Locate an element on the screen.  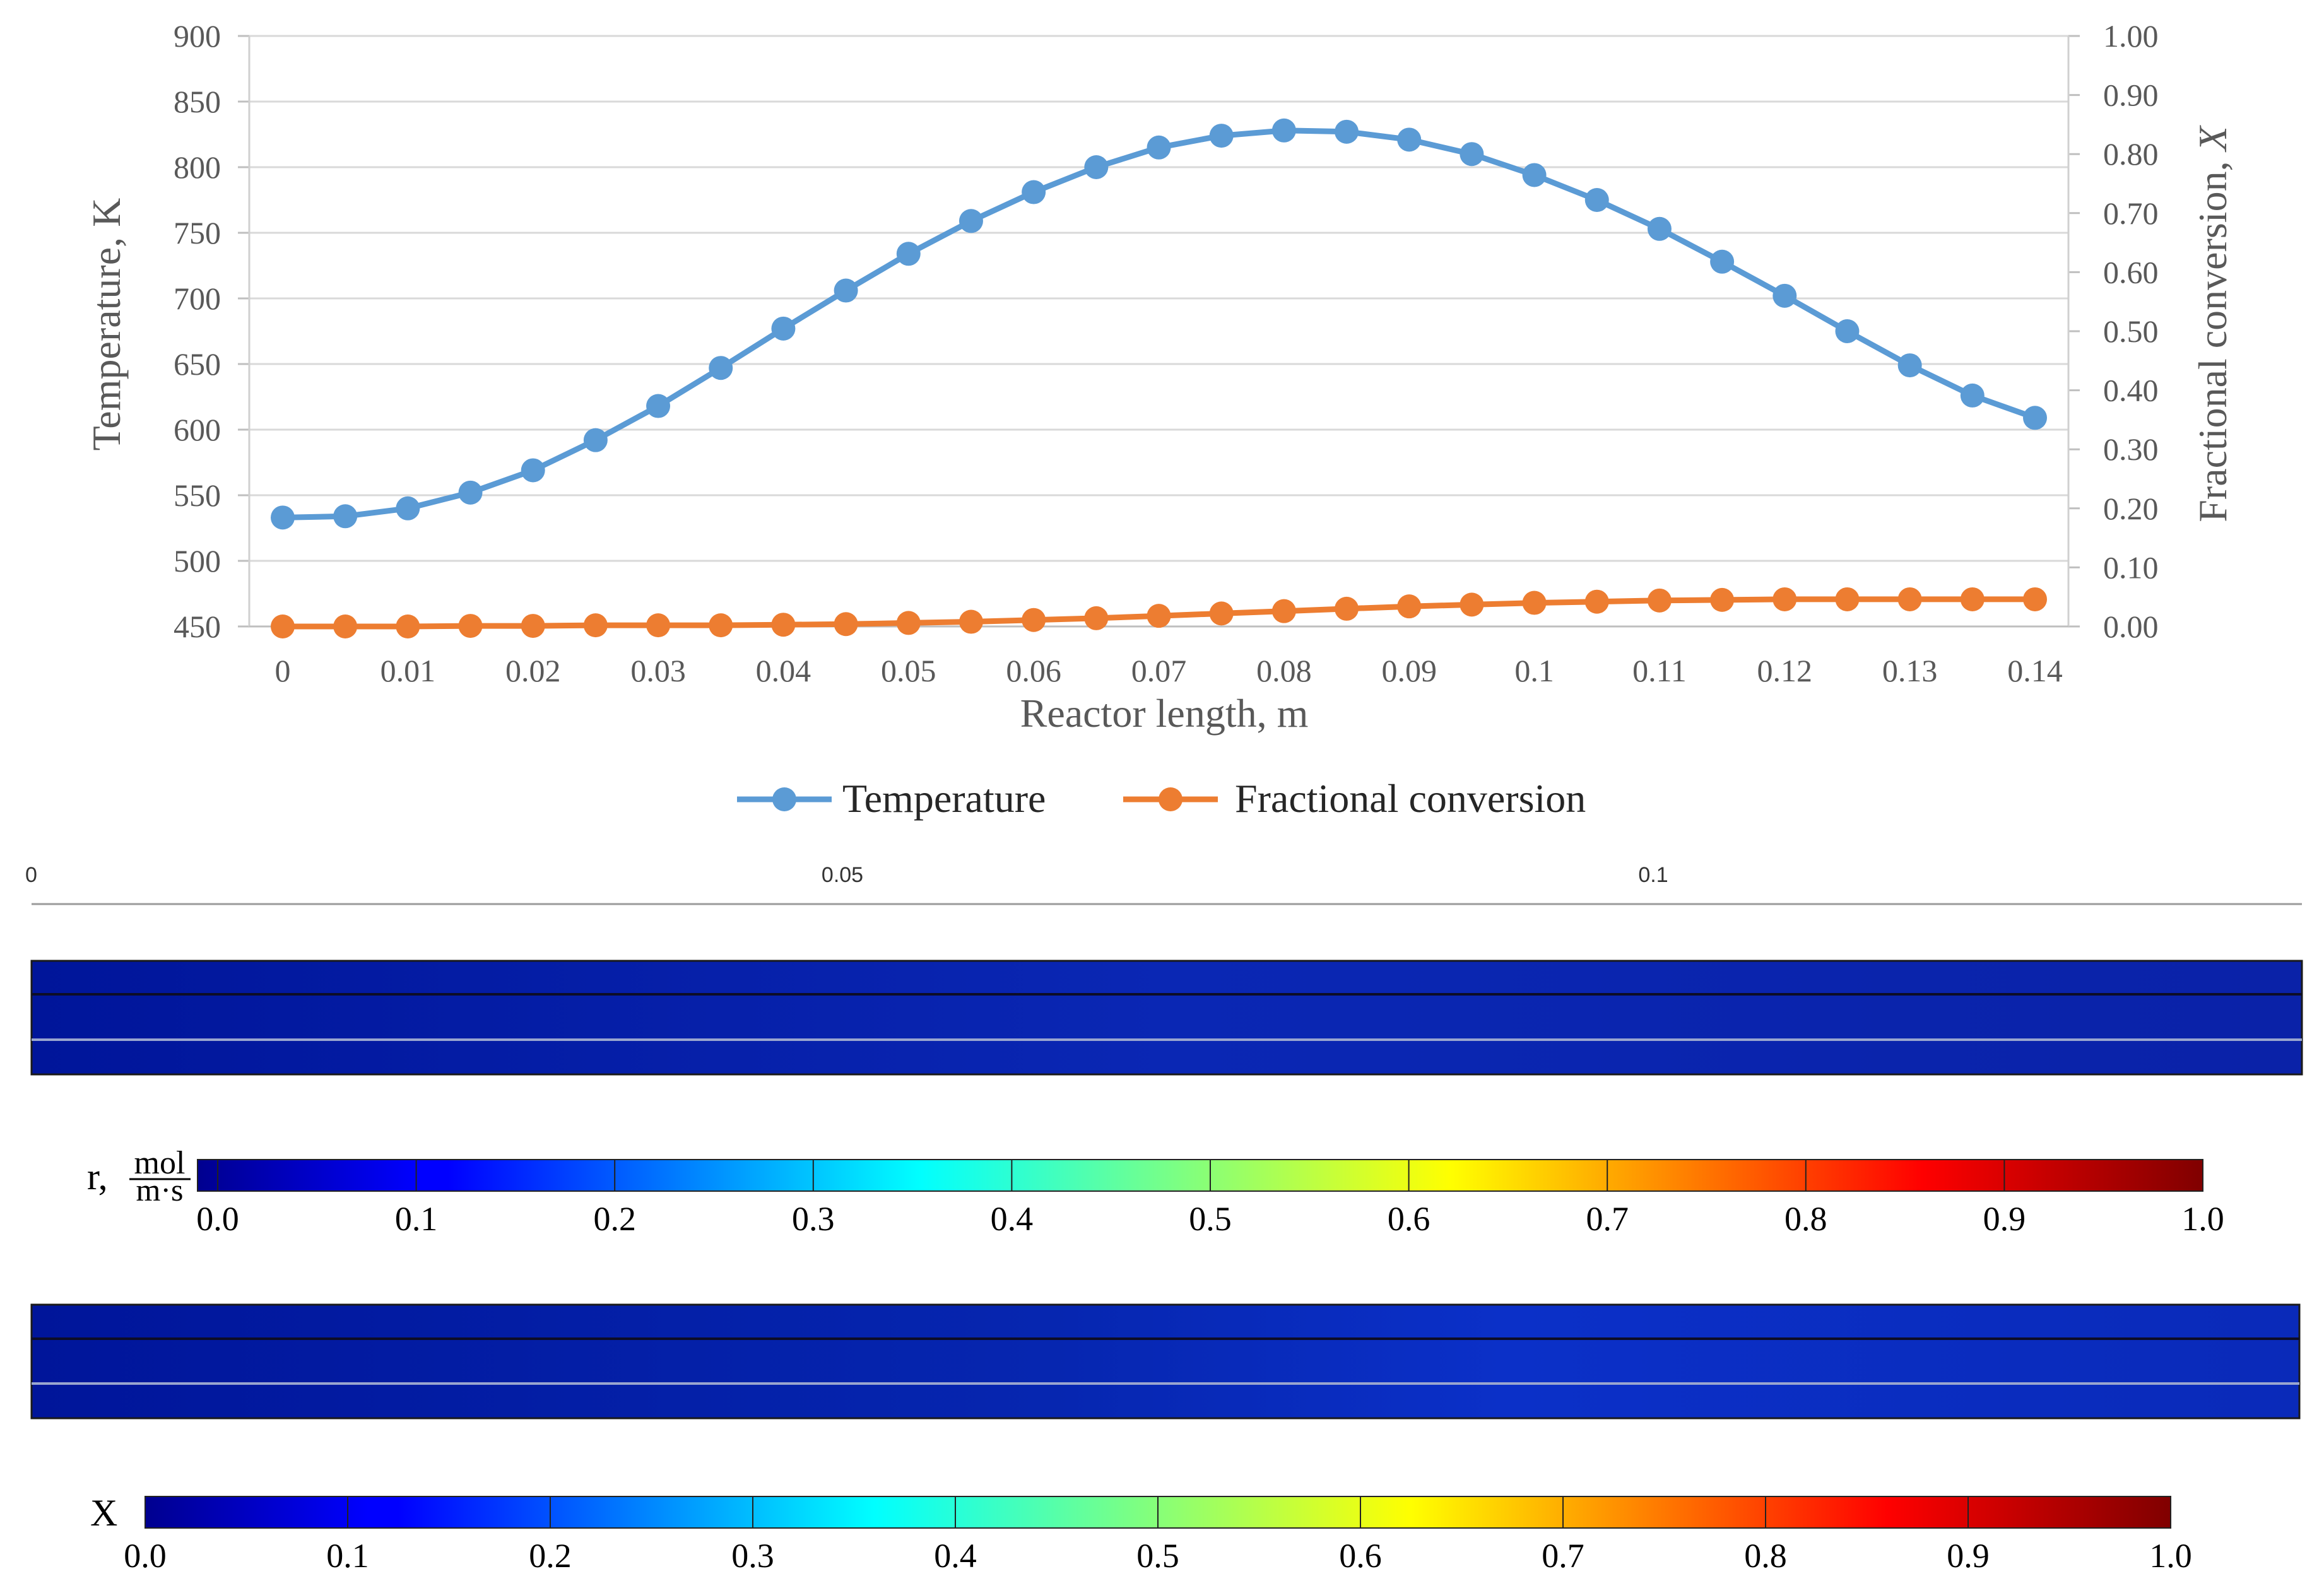
rate-unit-numerator: mol is located at coordinates (160, 1163).